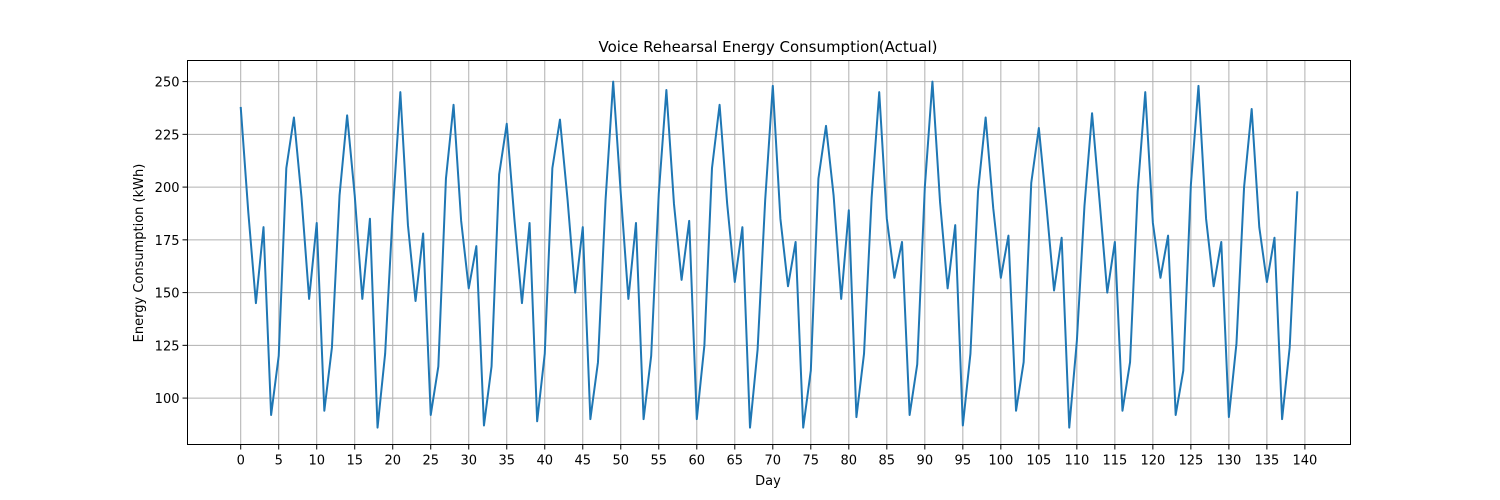  I want to click on y-tick-label: 225, so click(167, 135).